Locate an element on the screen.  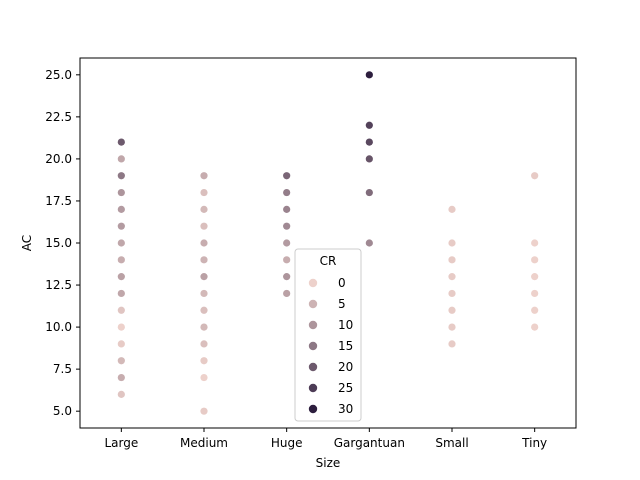
y-tick-label: 25.0 is located at coordinates (58, 75).